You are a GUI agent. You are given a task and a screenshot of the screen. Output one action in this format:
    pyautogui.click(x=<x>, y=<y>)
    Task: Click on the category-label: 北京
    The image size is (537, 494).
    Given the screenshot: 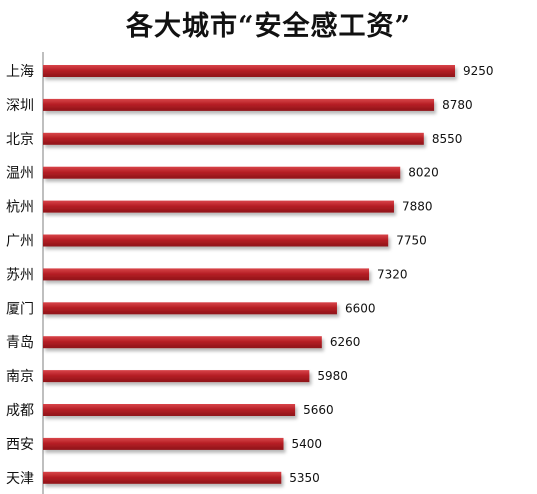 What is the action you would take?
    pyautogui.click(x=20, y=140)
    